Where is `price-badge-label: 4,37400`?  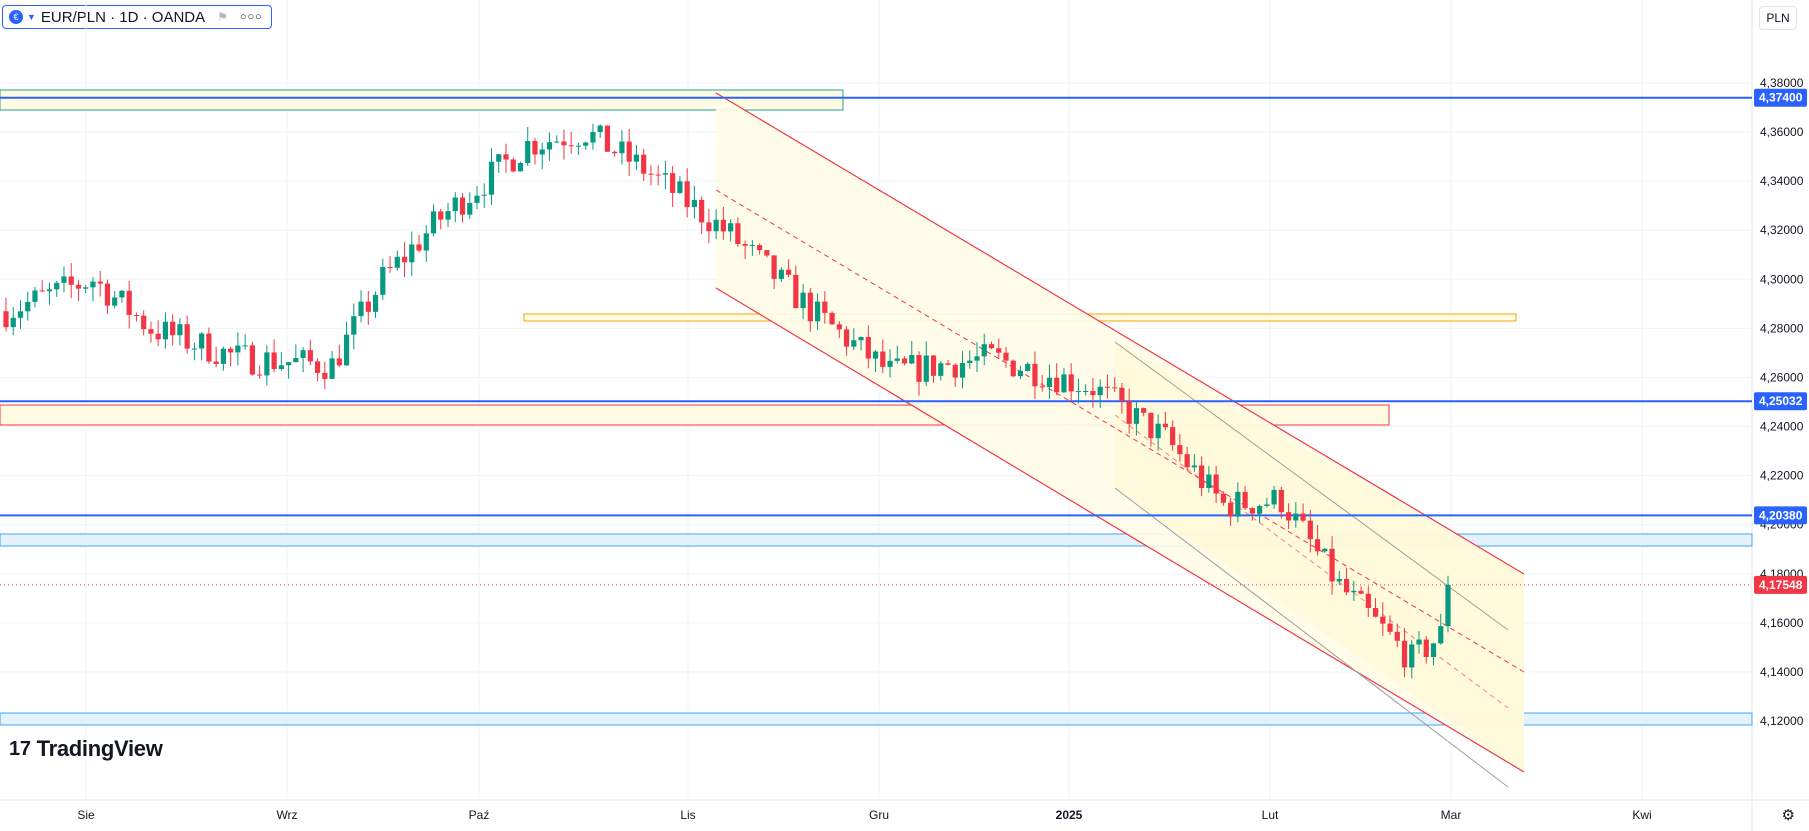
price-badge-label: 4,37400 is located at coordinates (1781, 98).